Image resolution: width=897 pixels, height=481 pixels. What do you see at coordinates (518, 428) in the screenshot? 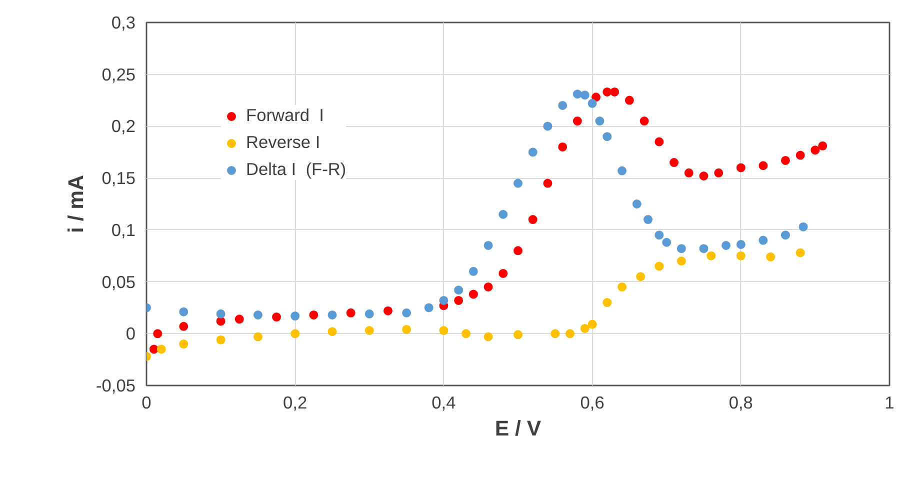
I see `x-axis-title: E / V` at bounding box center [518, 428].